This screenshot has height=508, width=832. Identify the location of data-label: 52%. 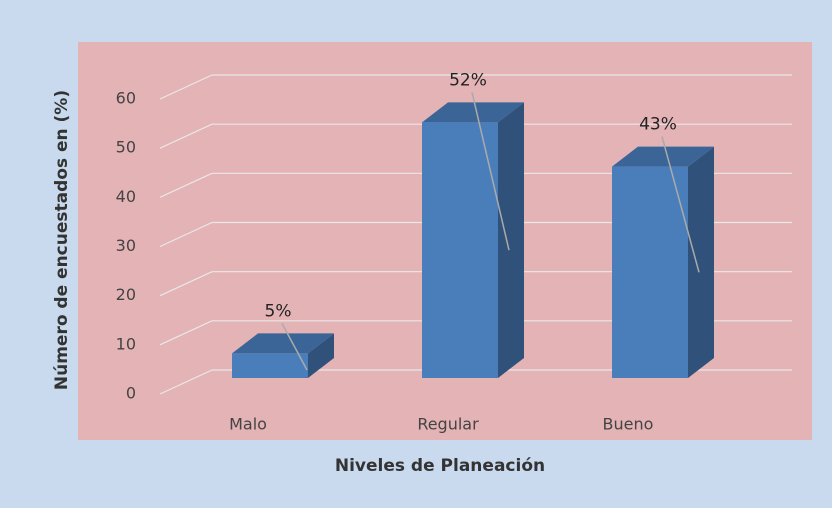
(468, 80).